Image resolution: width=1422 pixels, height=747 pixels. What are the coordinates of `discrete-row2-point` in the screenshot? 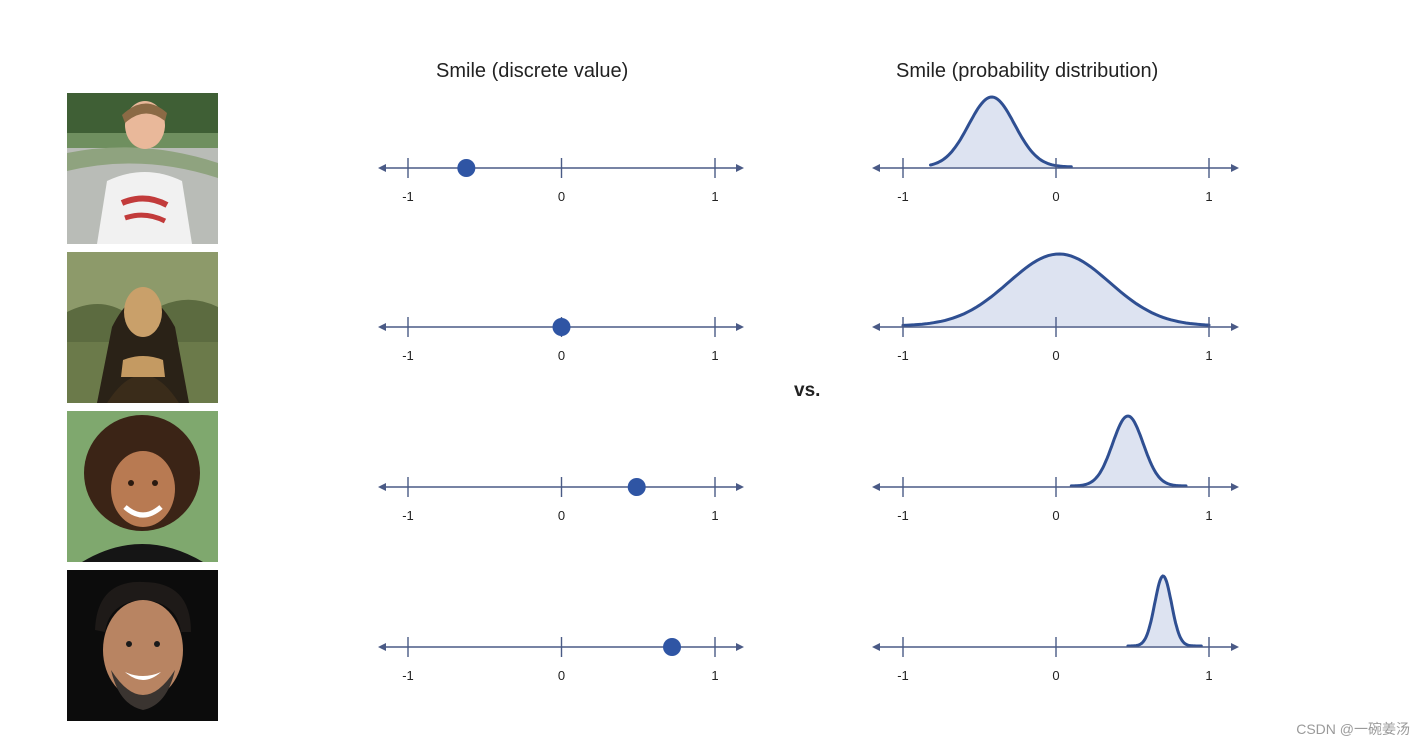 It's located at (561, 327).